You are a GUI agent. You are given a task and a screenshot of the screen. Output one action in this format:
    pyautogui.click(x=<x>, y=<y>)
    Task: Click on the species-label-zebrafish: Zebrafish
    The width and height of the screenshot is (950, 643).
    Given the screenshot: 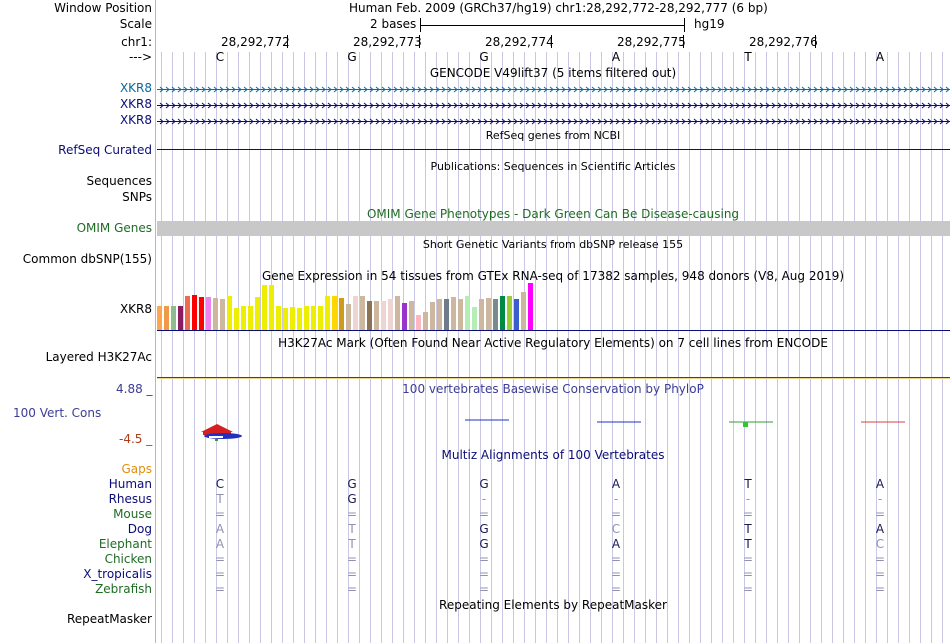 What is the action you would take?
    pyautogui.click(x=123, y=589)
    